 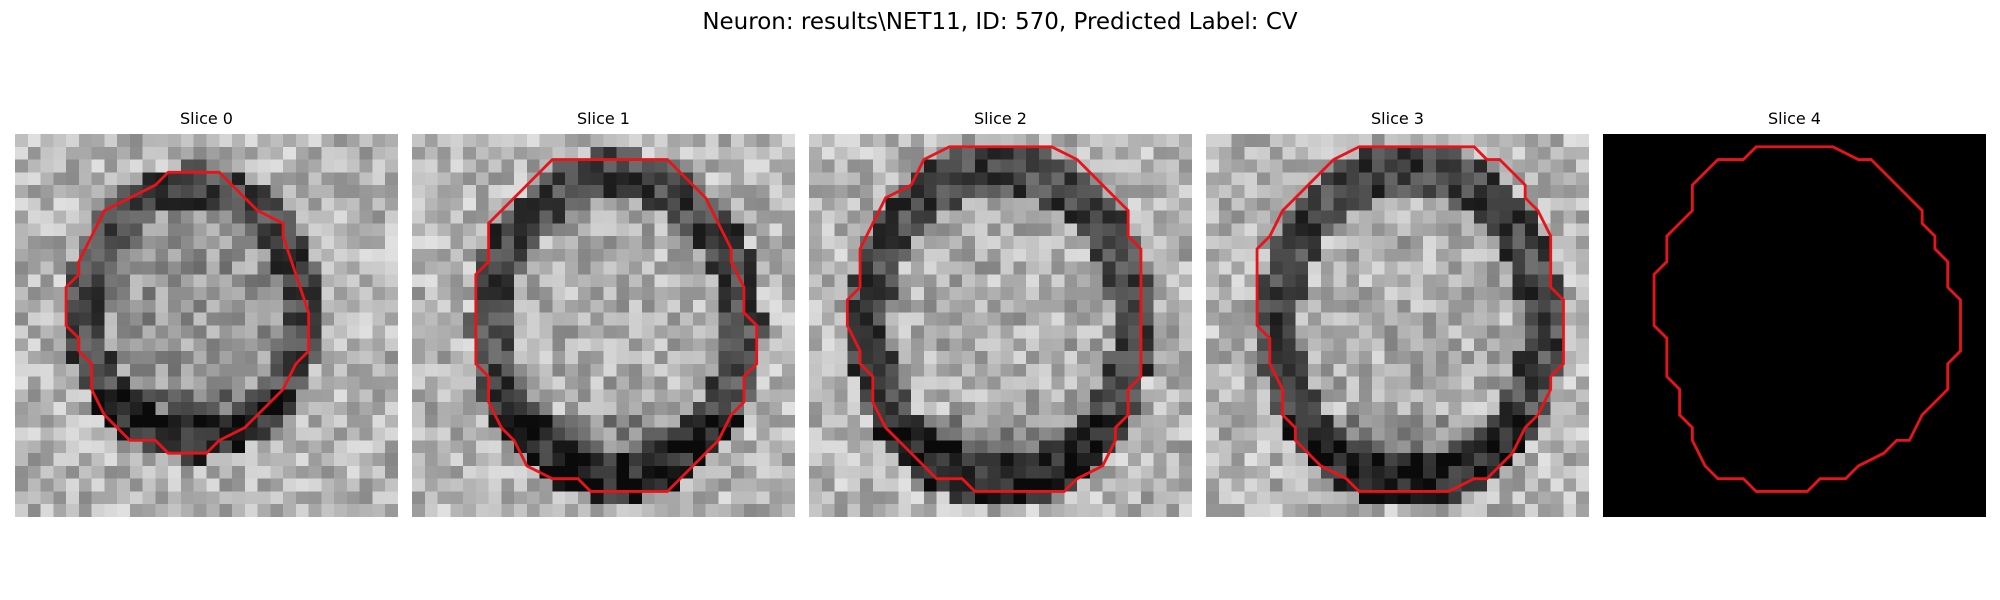 I want to click on slice-title: Slice 1, so click(x=603, y=119).